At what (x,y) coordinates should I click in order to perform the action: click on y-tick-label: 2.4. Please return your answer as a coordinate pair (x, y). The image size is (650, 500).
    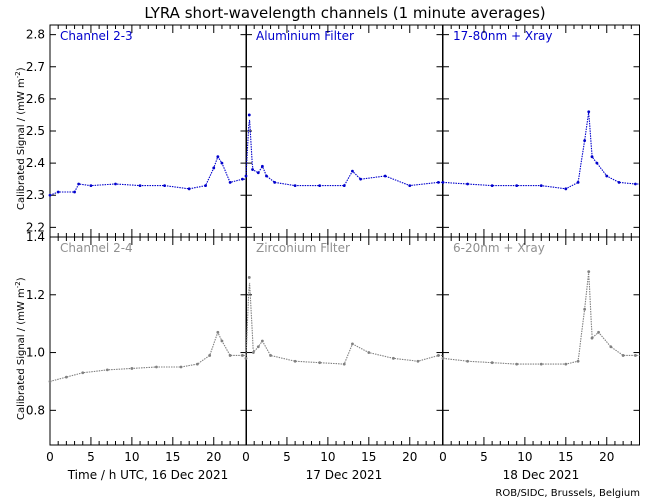
    Looking at the image, I should click on (35, 163).